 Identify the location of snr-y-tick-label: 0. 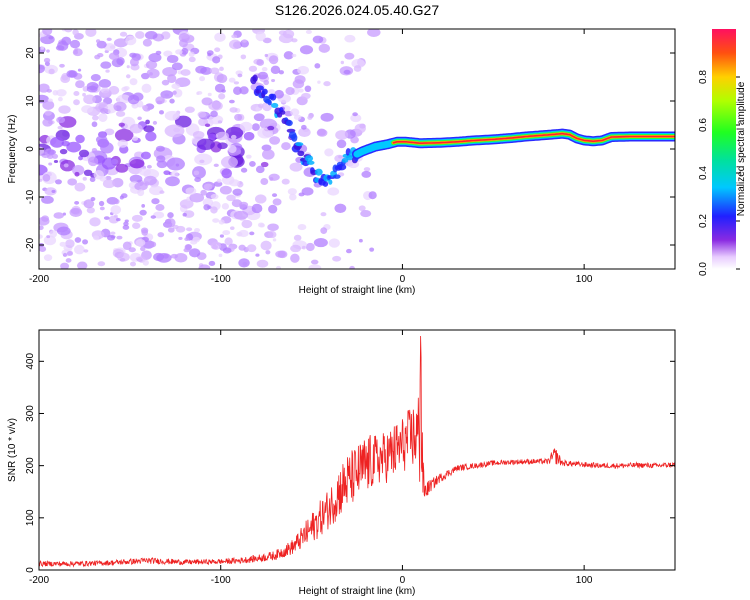
(30, 570).